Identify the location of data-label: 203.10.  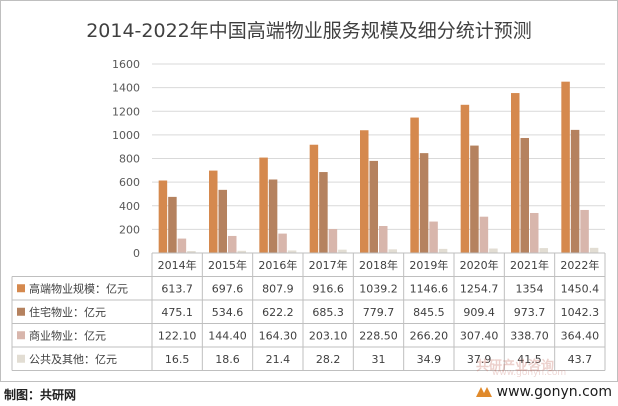
(328, 335).